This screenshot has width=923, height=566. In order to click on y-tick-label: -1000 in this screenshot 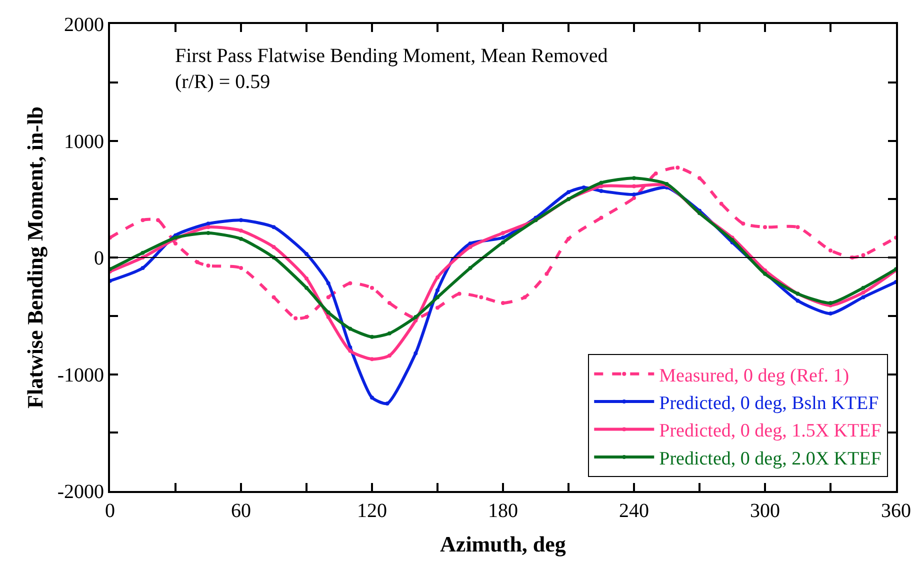, I will do `click(80, 375)`.